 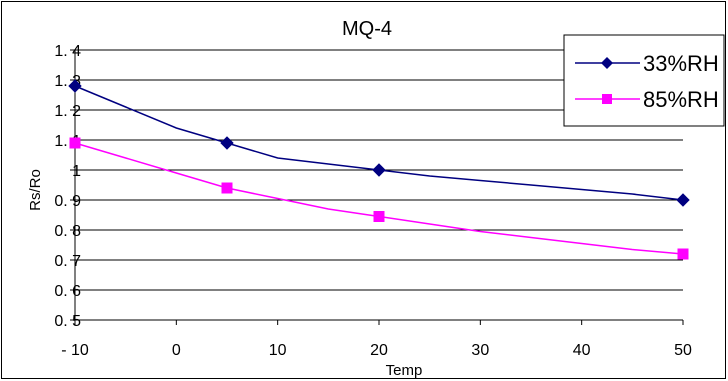 I want to click on legend-label-85-rh: 85%RH, so click(x=681, y=99).